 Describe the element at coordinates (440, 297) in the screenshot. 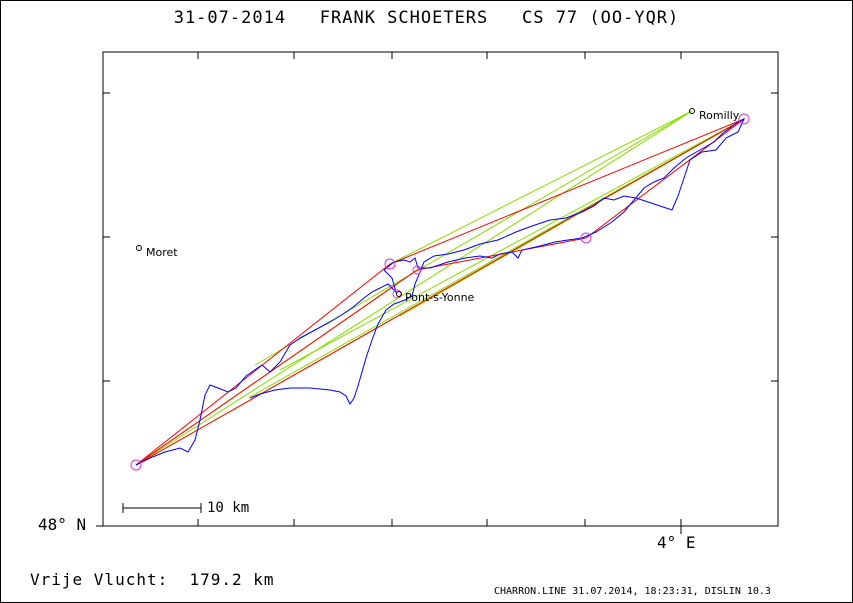

I see `town-label-pont-s-yonne: Pont-s-Yonne` at that location.